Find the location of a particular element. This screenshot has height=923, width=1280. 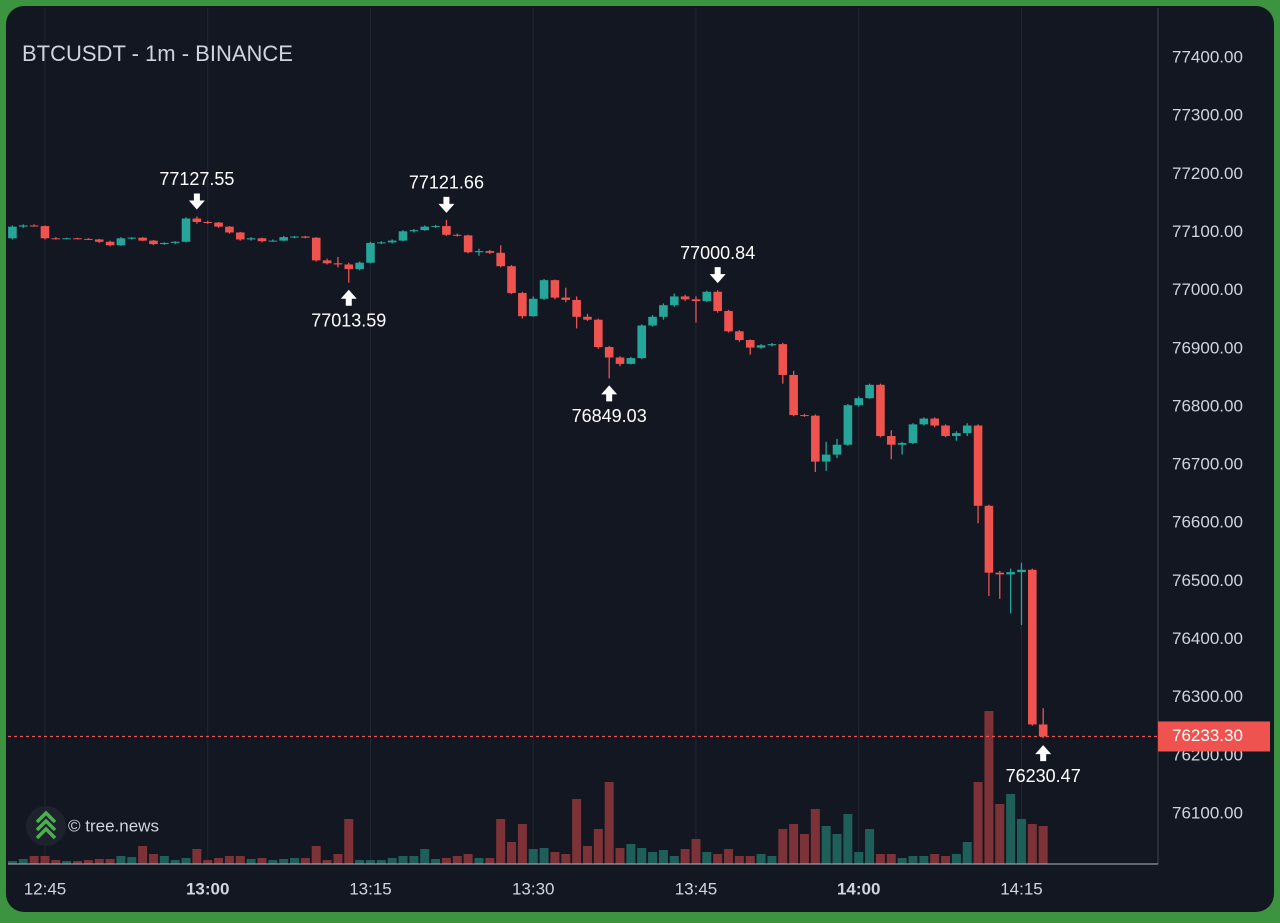

y-tick-label: 77000.00 is located at coordinates (1207, 289).